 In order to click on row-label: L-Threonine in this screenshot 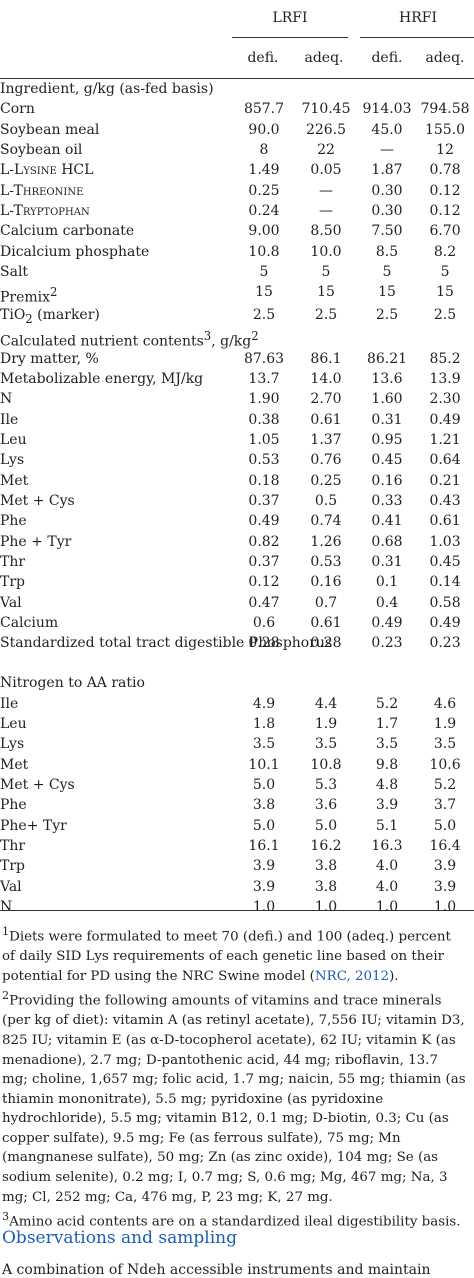, I will do `click(117, 193)`.